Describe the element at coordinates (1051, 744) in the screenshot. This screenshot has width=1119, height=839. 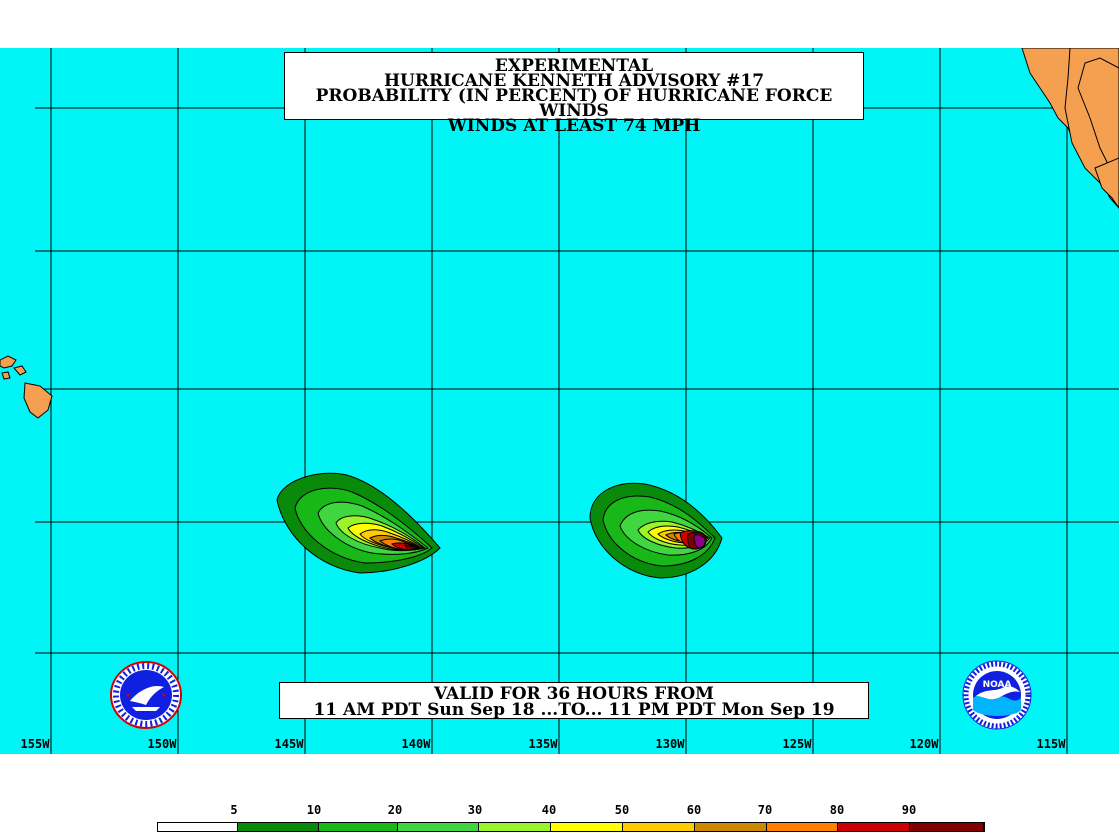
I see `longitude-label: 115W` at that location.